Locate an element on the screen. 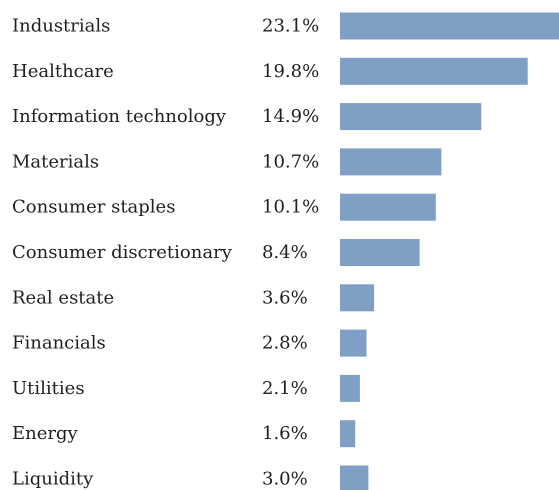  bar-row: Financials 2.8% is located at coordinates (189, 343).